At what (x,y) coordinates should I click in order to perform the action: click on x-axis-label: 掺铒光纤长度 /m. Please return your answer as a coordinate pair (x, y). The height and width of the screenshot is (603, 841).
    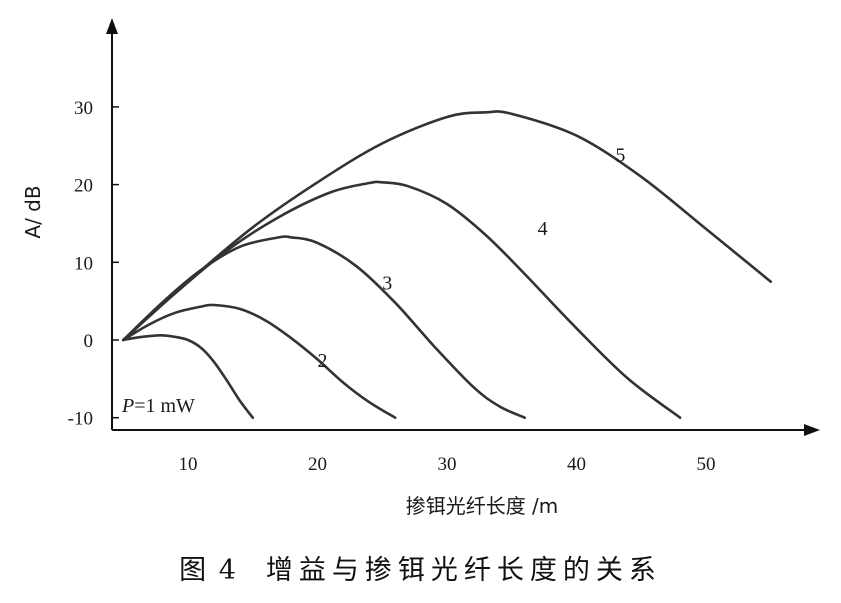
    Looking at the image, I should click on (482, 506).